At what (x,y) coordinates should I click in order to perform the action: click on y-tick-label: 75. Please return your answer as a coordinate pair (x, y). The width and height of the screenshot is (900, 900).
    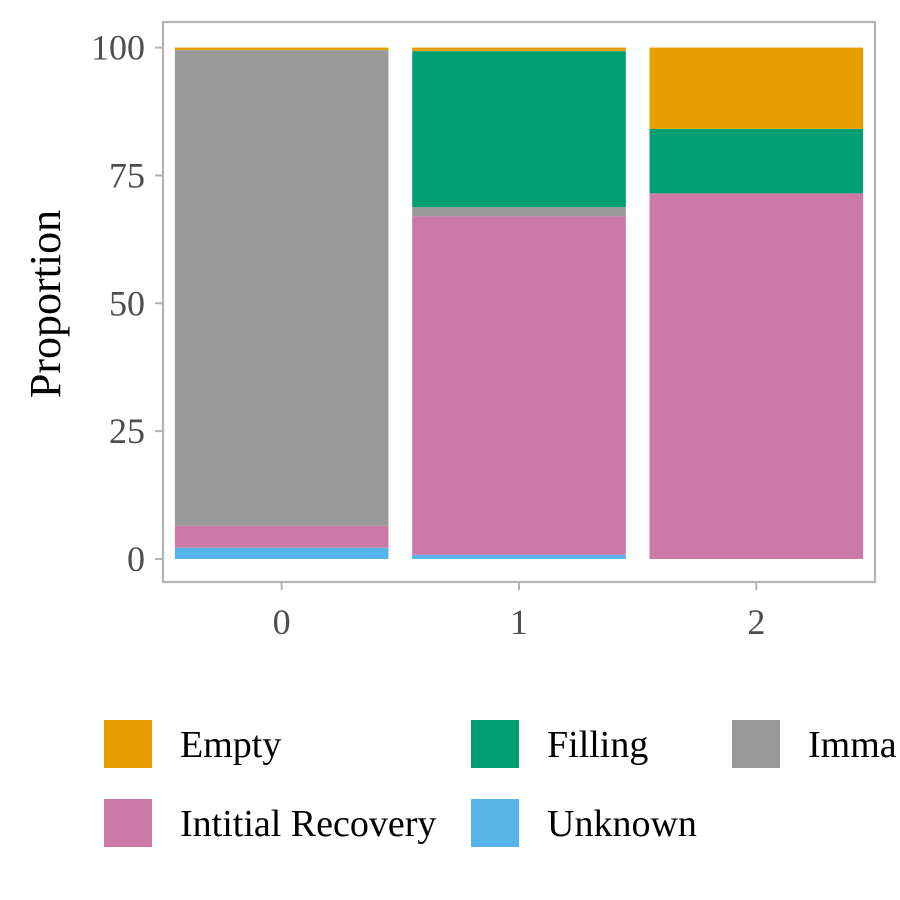
    Looking at the image, I should click on (127, 175).